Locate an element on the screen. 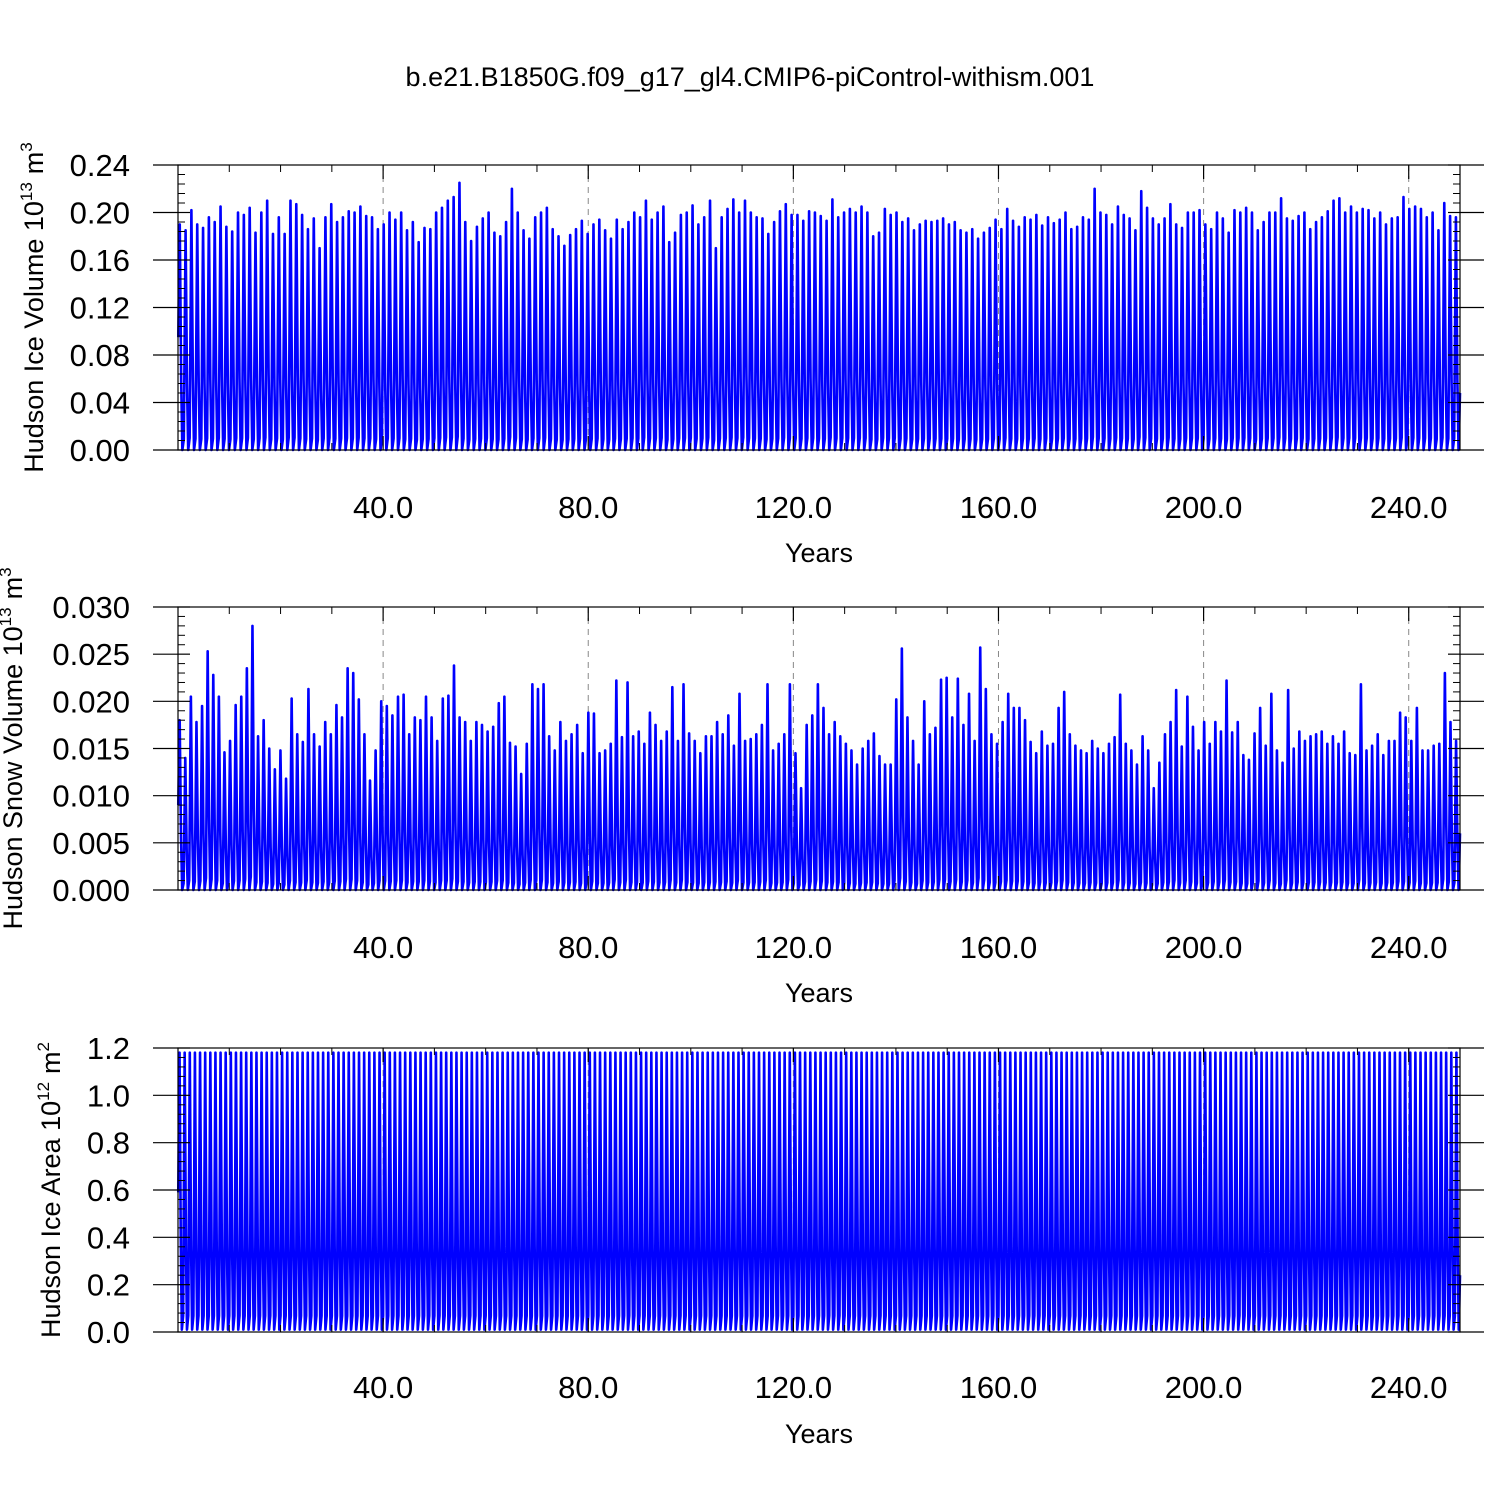  y-tick-label: 0.030 is located at coordinates (91, 607).